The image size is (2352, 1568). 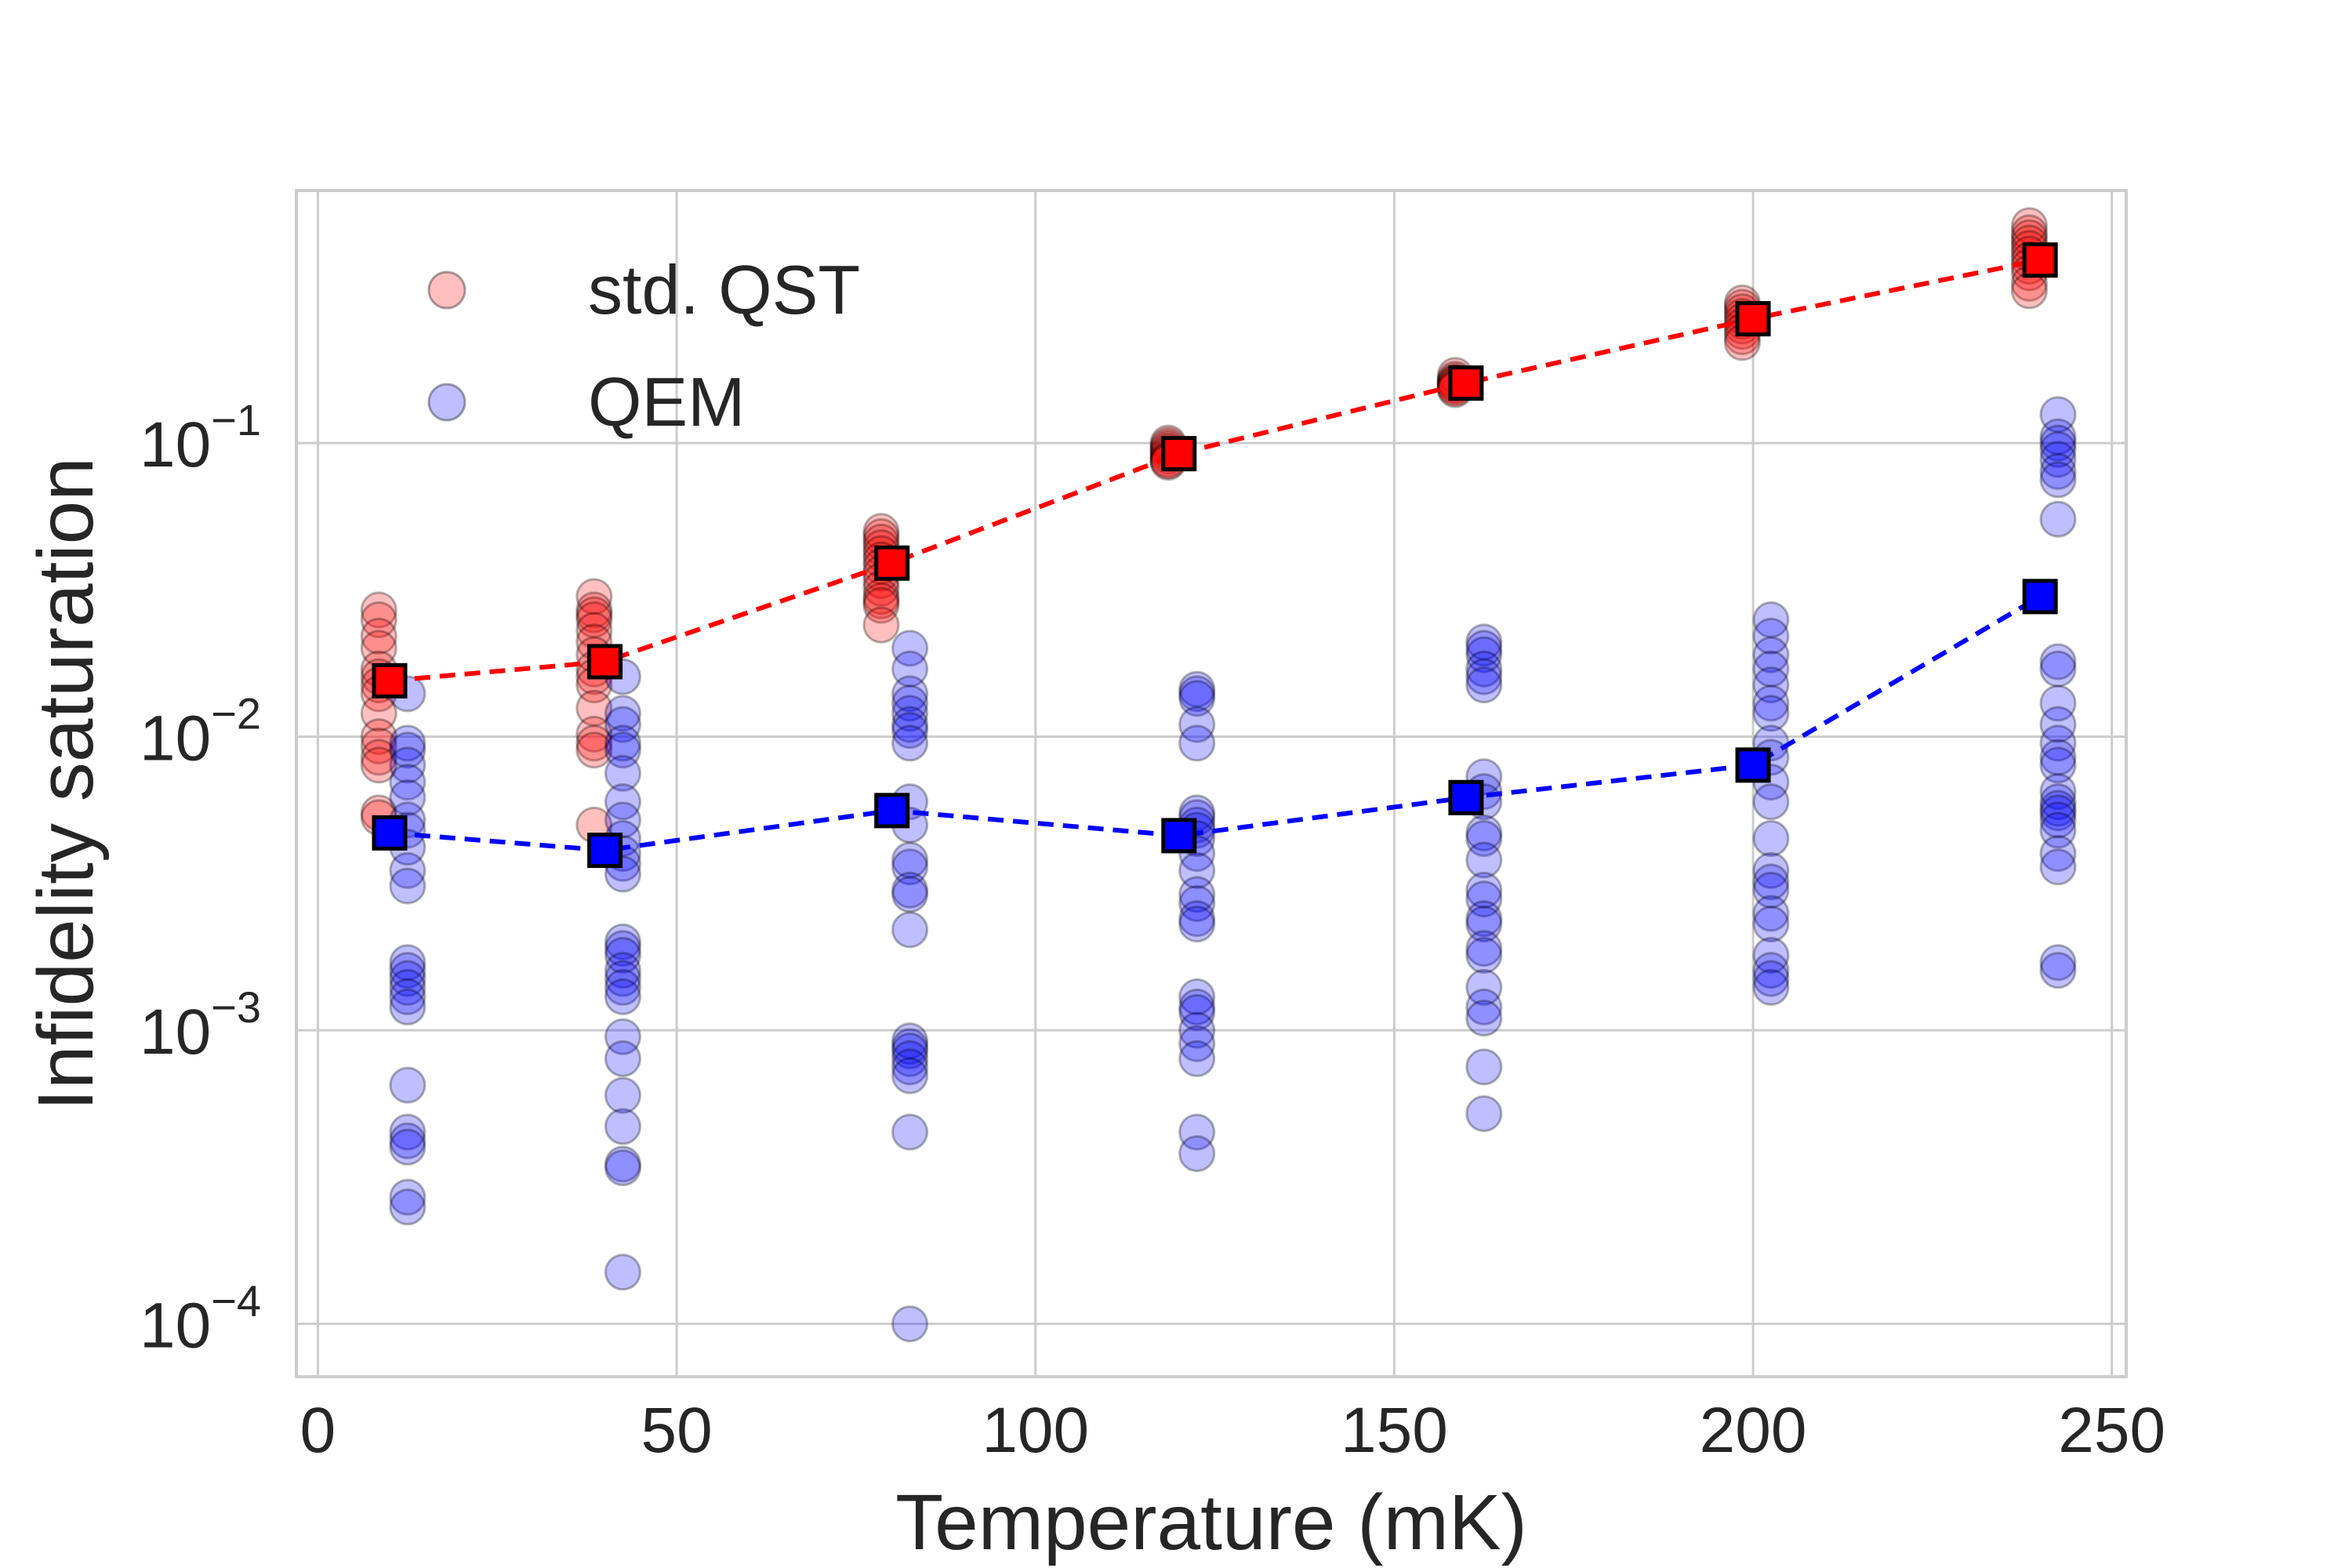 I want to click on legend-label-qem: QEM, so click(x=666, y=402).